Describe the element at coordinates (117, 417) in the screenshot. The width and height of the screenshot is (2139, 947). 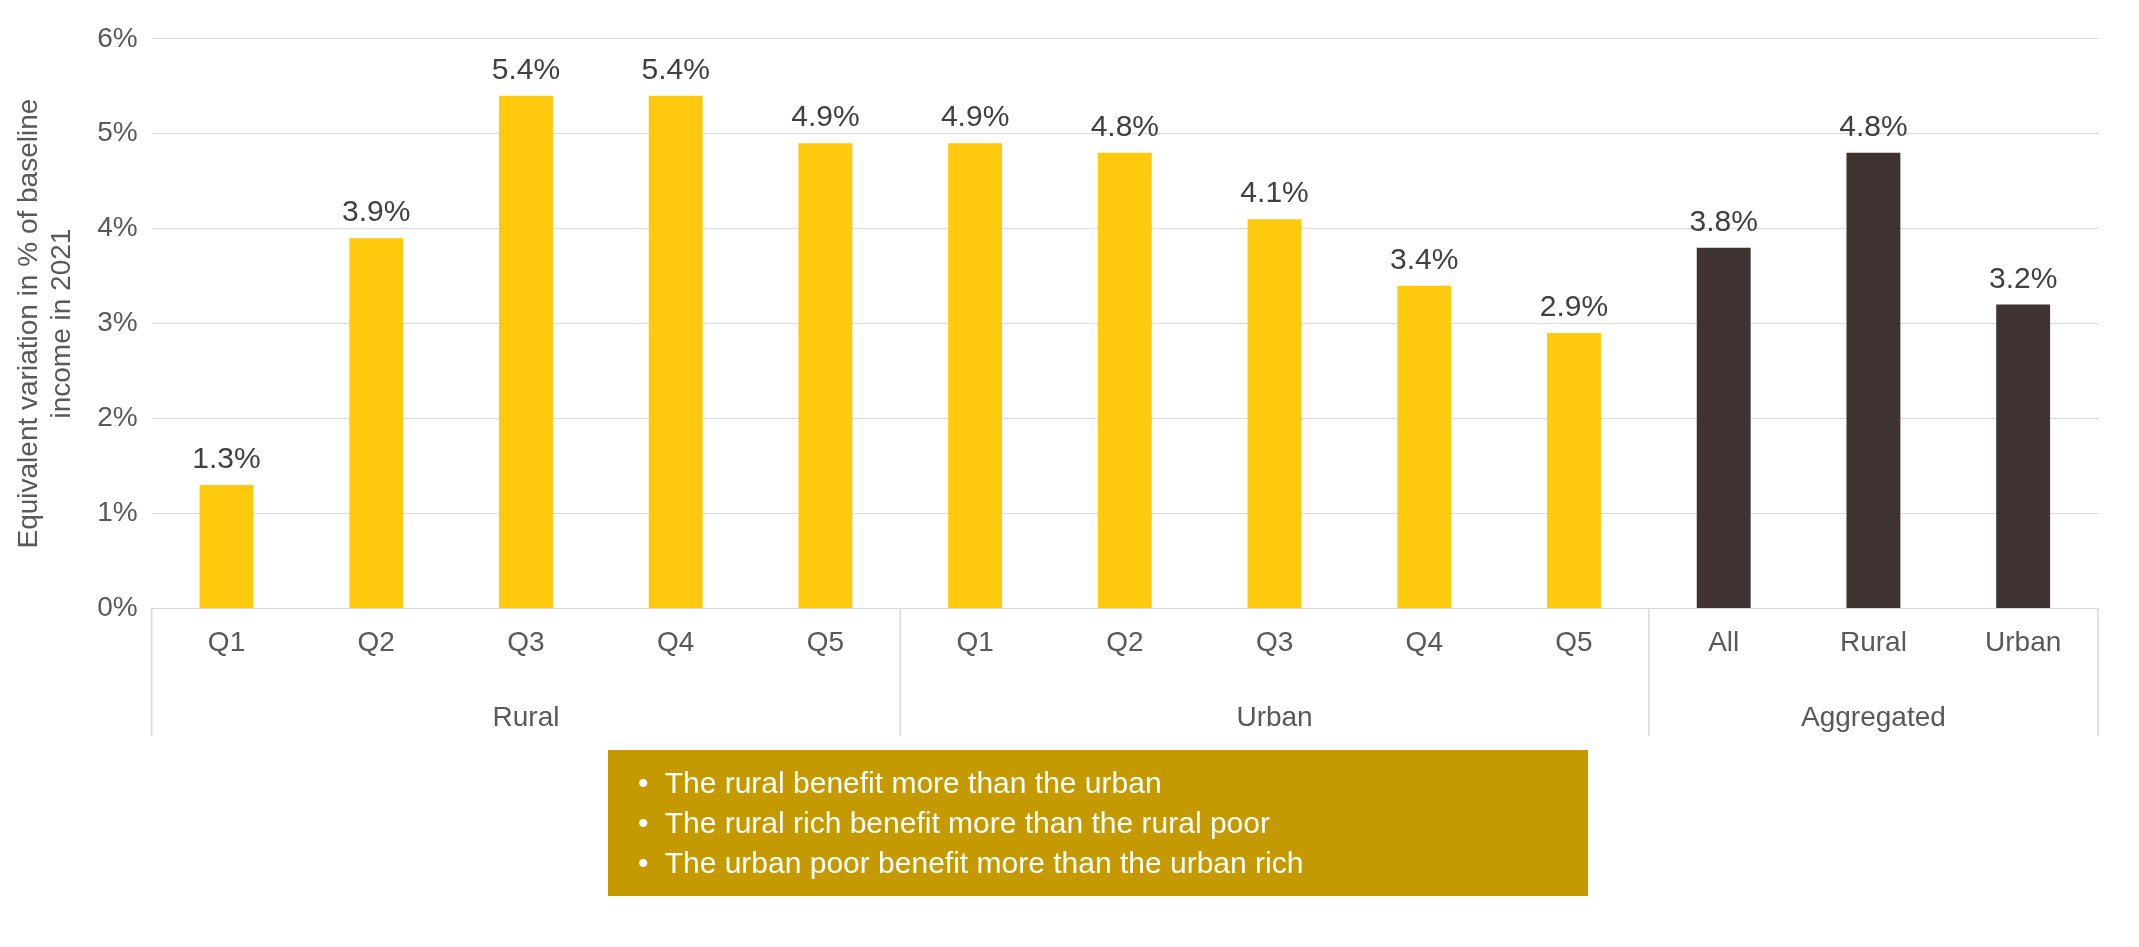
I see `y-tick-label: 2%` at that location.